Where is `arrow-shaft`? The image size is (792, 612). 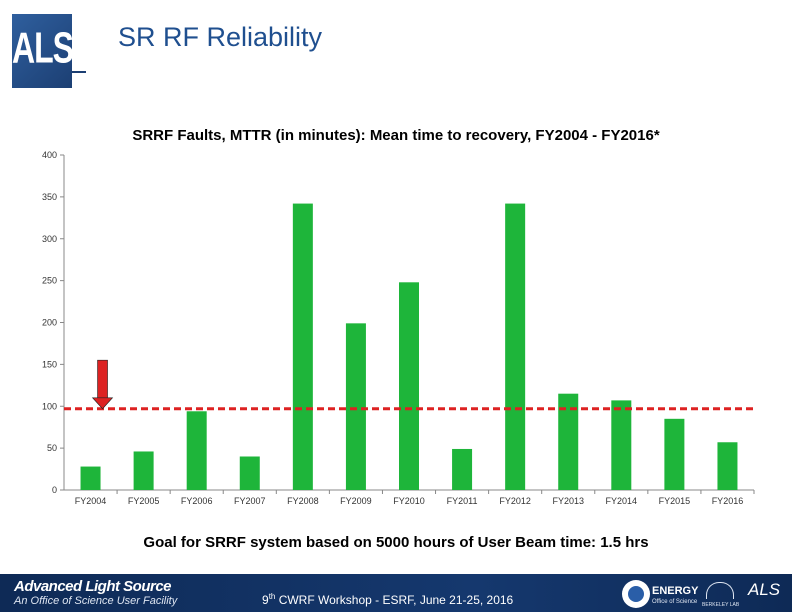
arrow-shaft is located at coordinates (102, 379).